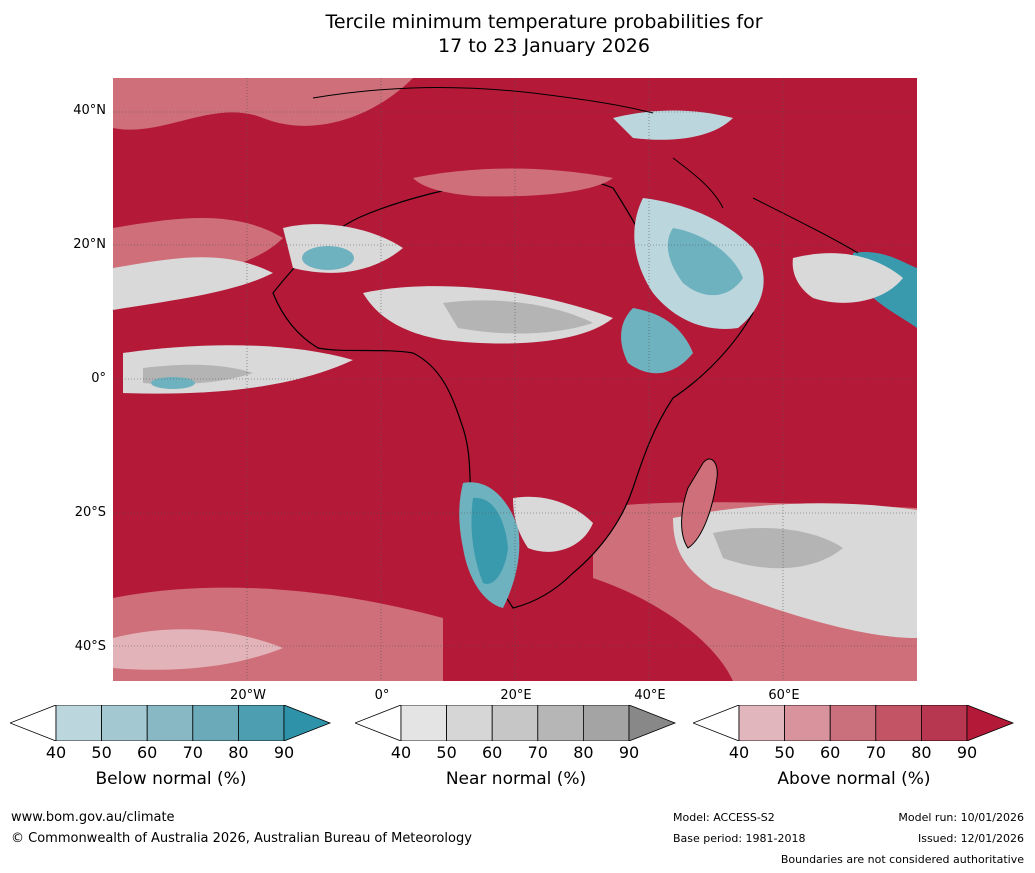  What do you see at coordinates (847, 278) in the screenshot?
I see `arabian-sea-near-normal` at bounding box center [847, 278].